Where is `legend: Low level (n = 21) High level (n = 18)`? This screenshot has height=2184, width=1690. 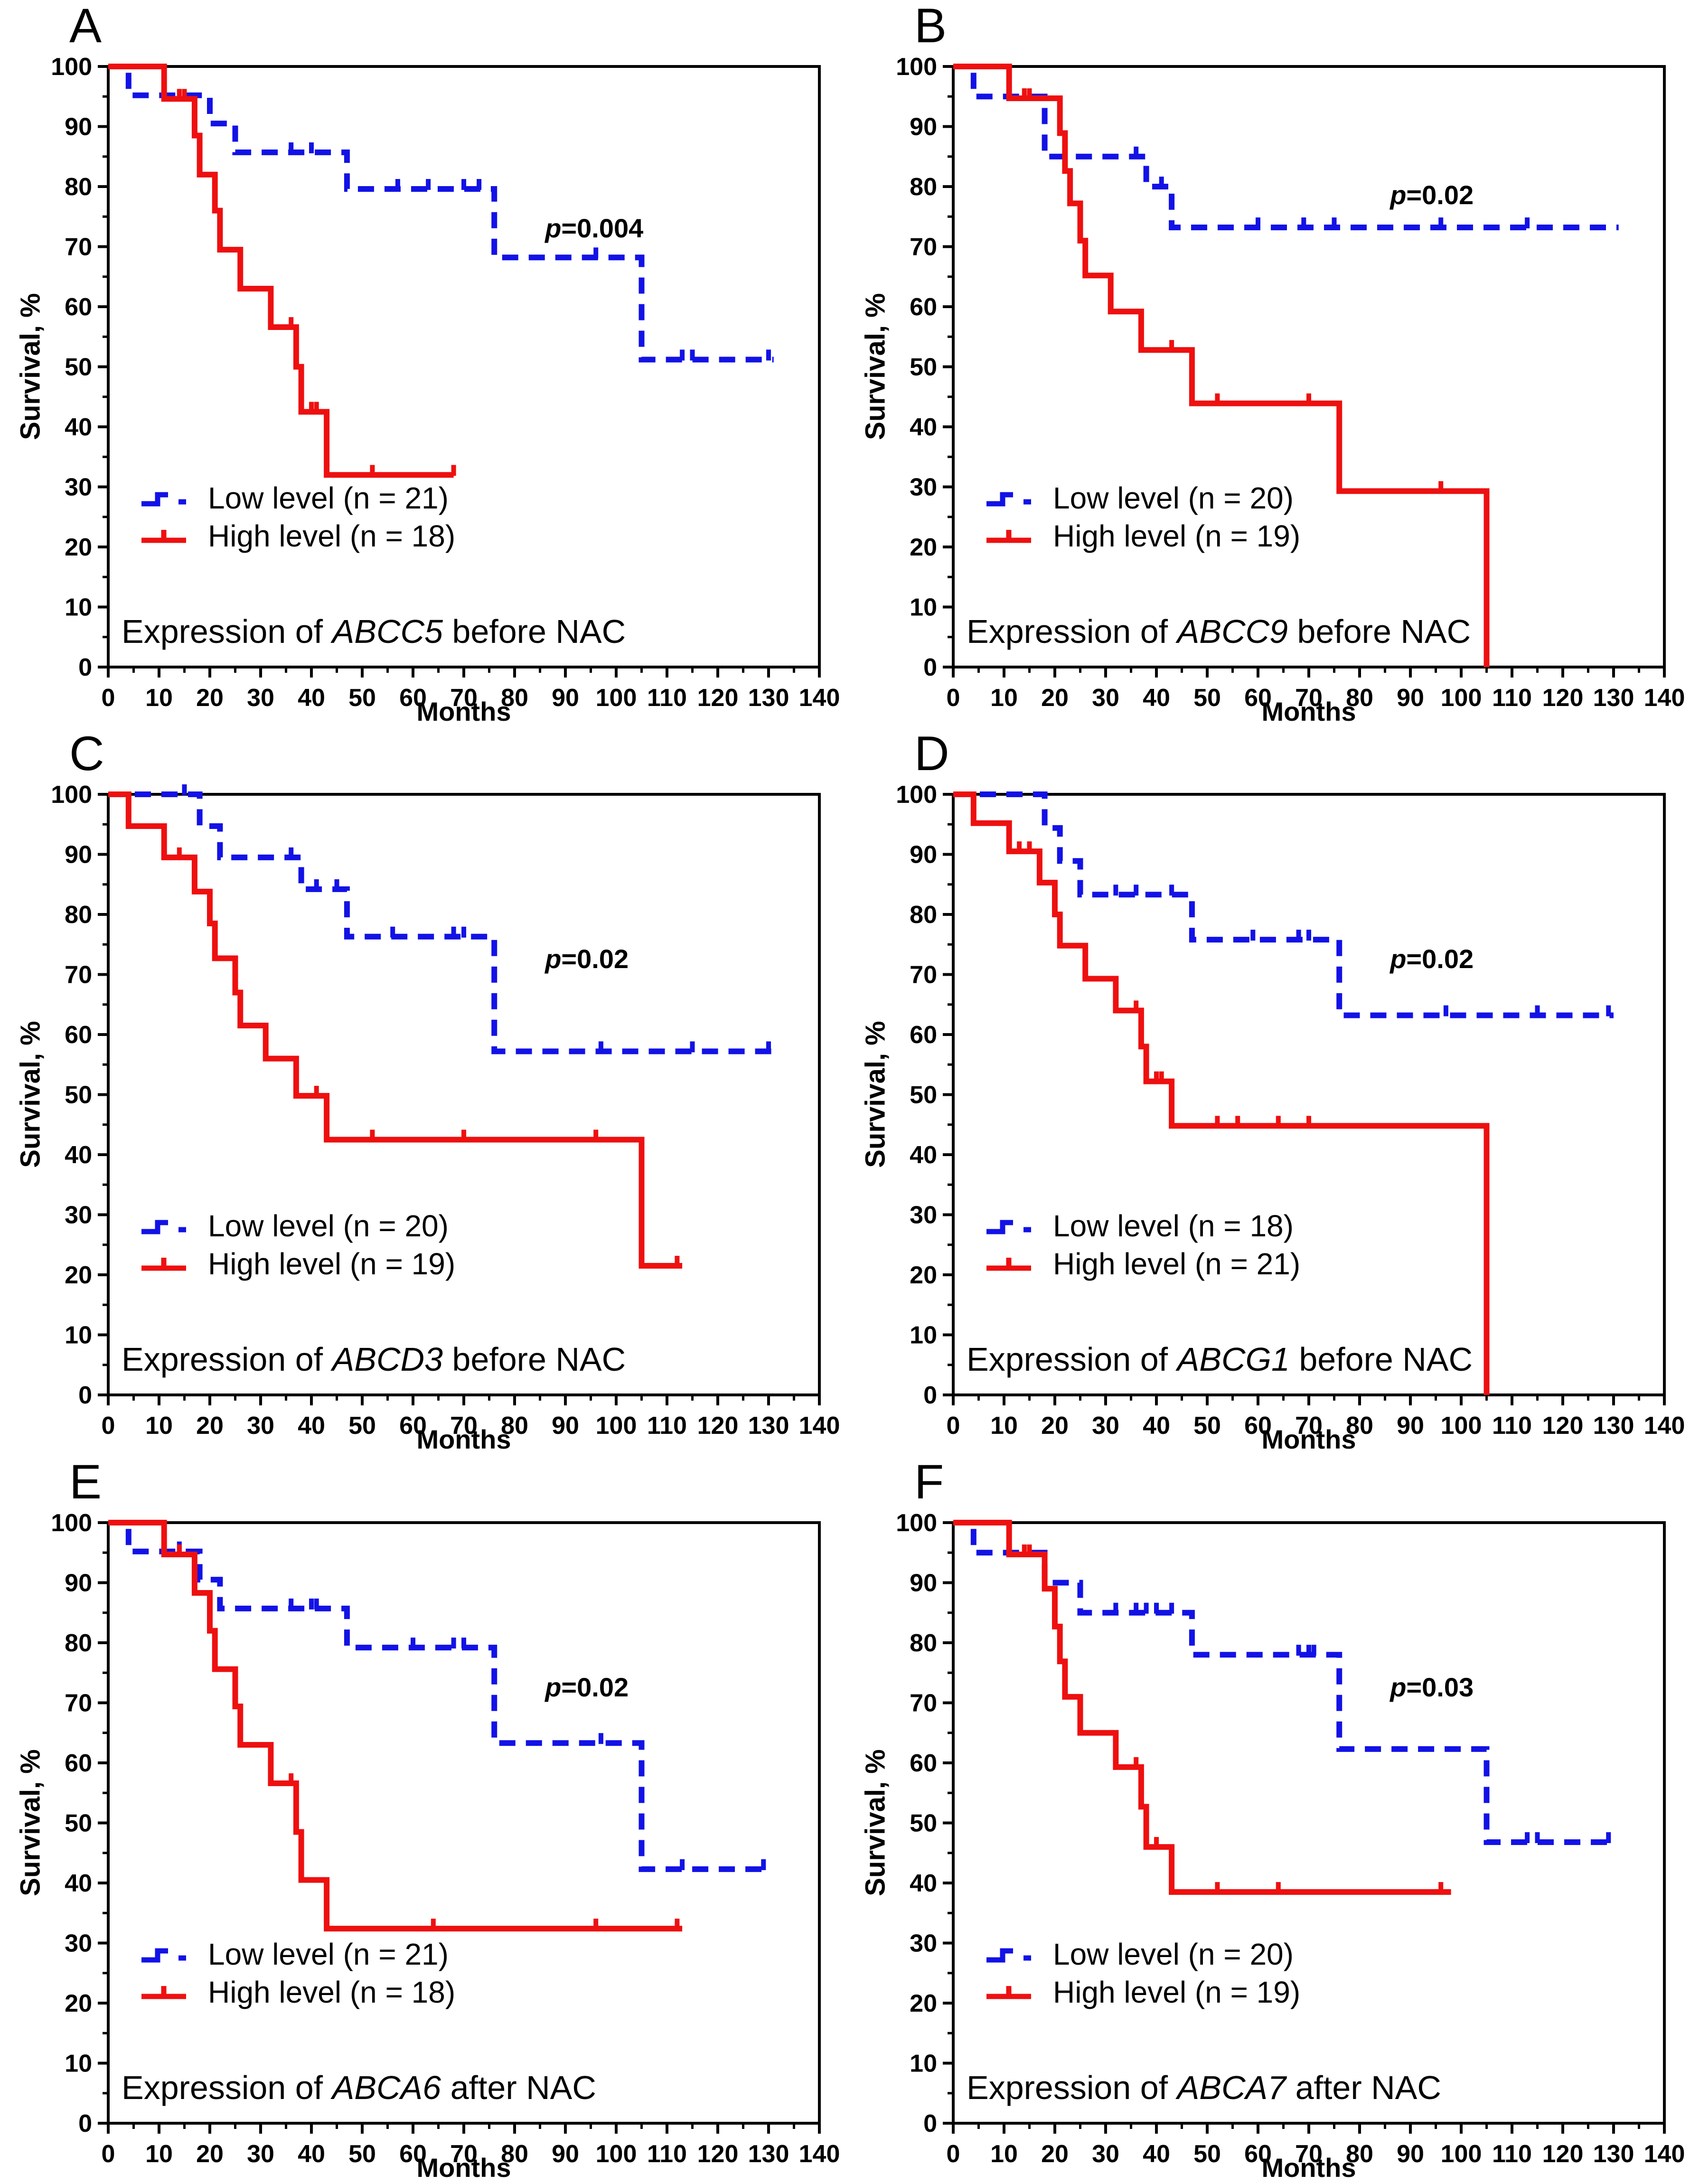
legend: Low level (n = 21) High level (n = 18) is located at coordinates (298, 519).